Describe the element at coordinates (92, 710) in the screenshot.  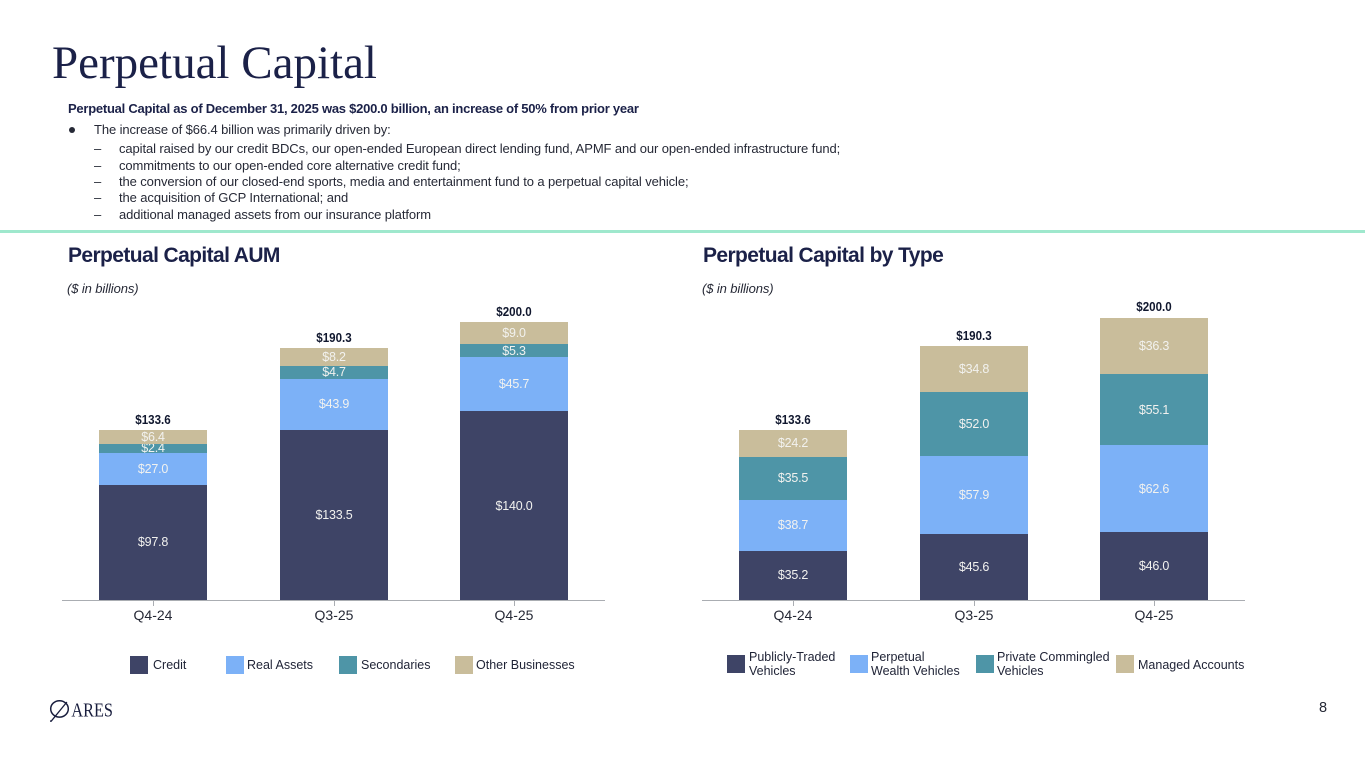
I see `svg-text: ARES` at that location.